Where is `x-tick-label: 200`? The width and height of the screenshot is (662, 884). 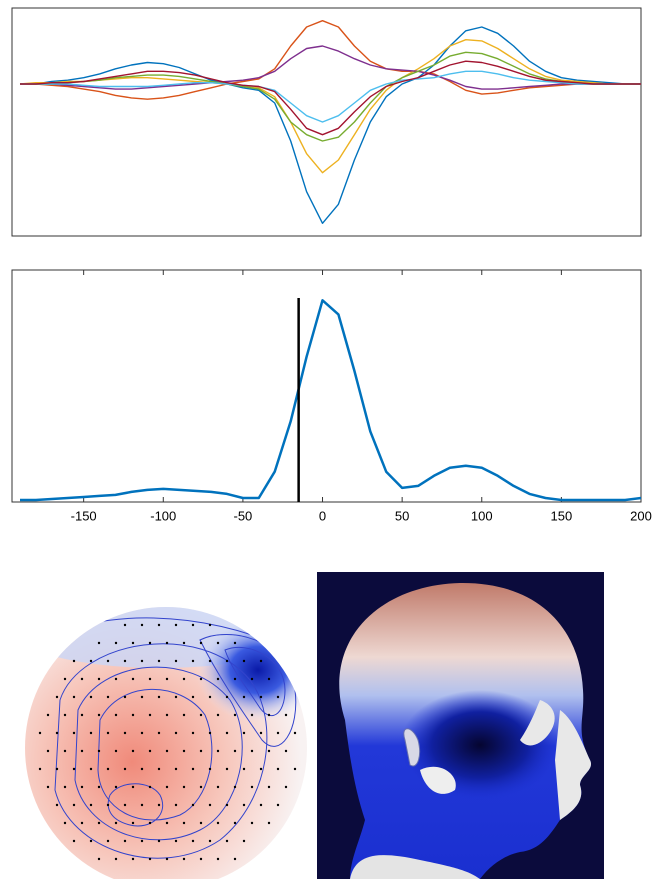
x-tick-label: 200 is located at coordinates (641, 515).